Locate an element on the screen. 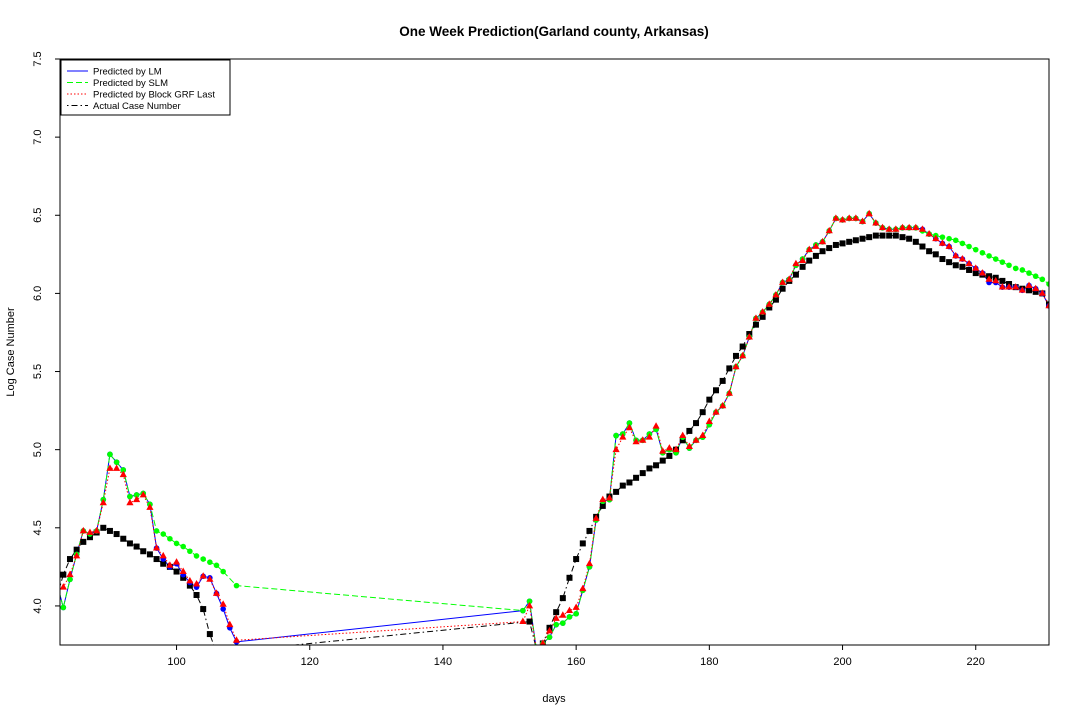 This screenshot has width=1080, height=720. y-tick-label: 4.0 is located at coordinates (38, 605).